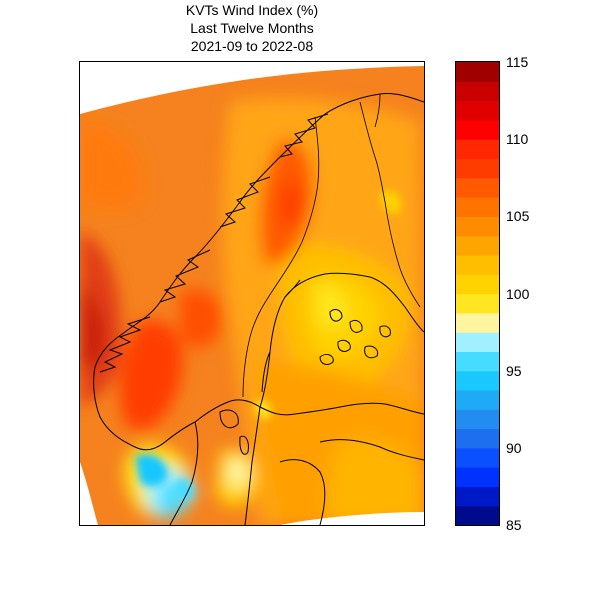  Describe the element at coordinates (352, 518) in the screenshot. I see `blank-bottom-right` at that location.